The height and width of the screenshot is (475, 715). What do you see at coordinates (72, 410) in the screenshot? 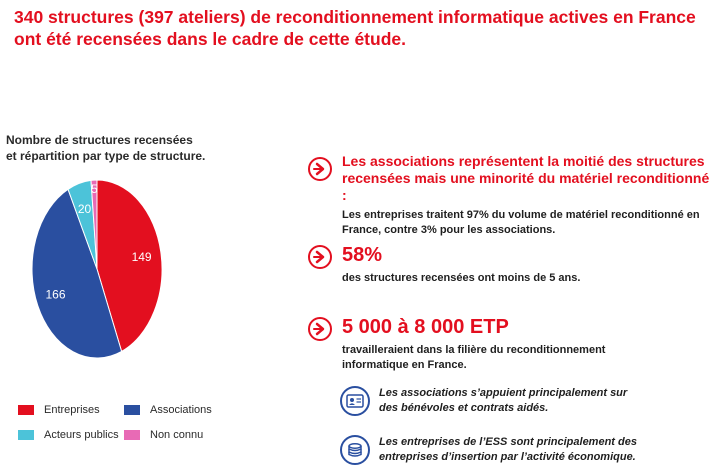
I see `legend-label-entreprises: Entreprises` at bounding box center [72, 410].